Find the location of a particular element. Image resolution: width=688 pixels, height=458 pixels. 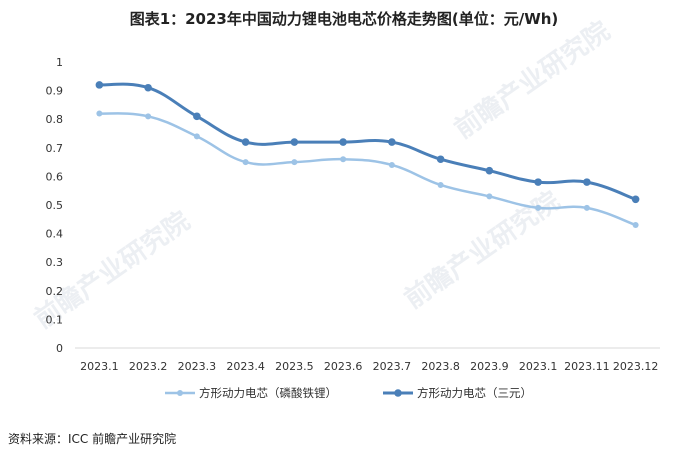

x-tick-label: 2023.11 is located at coordinates (587, 366).